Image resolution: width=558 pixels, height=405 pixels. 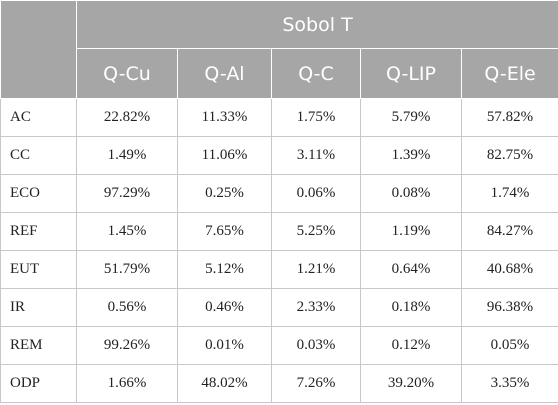 What do you see at coordinates (509, 155) in the screenshot?
I see `table-cell: 82.75%` at bounding box center [509, 155].